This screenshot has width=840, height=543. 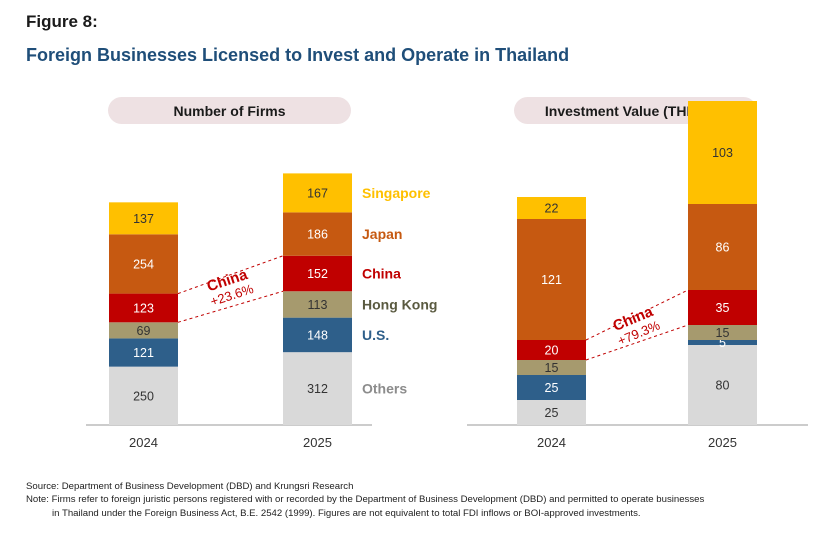 I want to click on data-label: 35, so click(x=723, y=308).